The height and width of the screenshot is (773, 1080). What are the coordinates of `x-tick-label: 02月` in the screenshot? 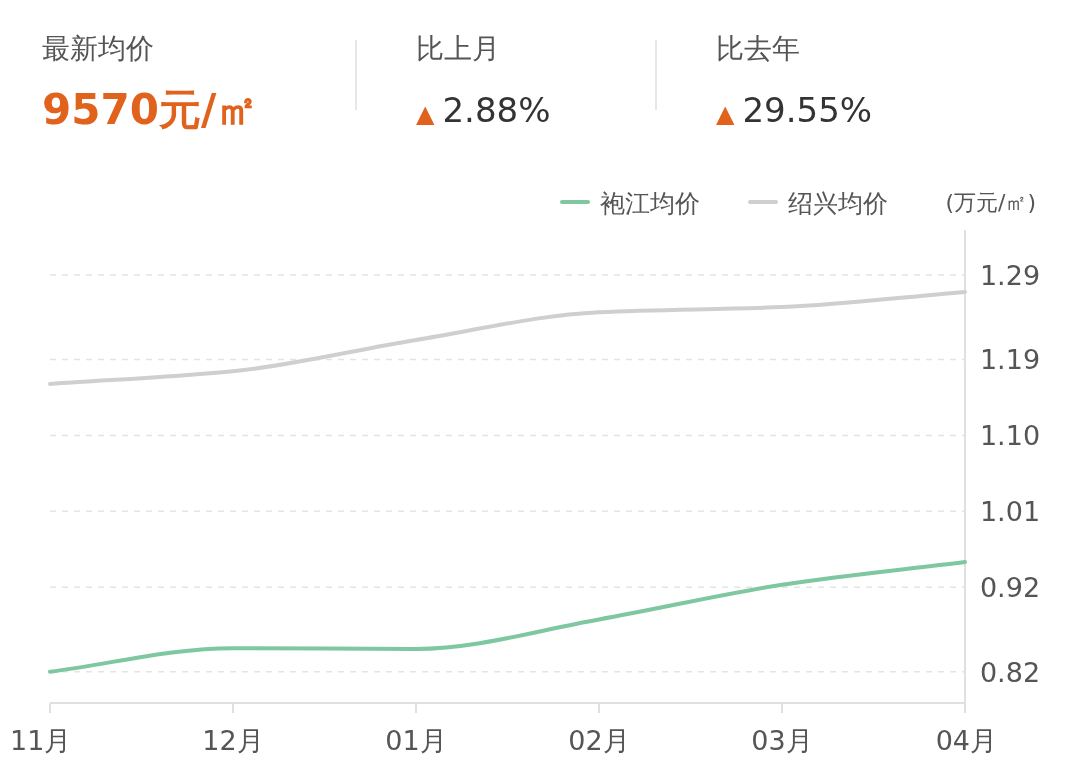 It's located at (599, 740).